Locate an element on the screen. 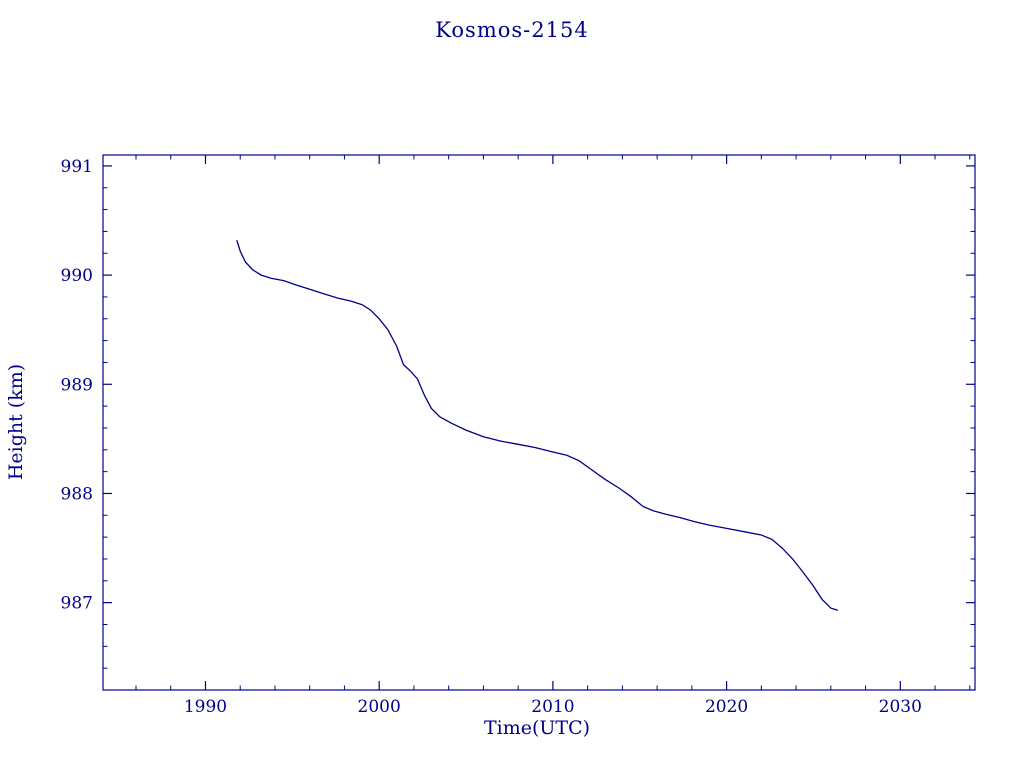 Image resolution: width=1024 pixels, height=772 pixels. chart-title: Kosmos-2154 is located at coordinates (511, 30).